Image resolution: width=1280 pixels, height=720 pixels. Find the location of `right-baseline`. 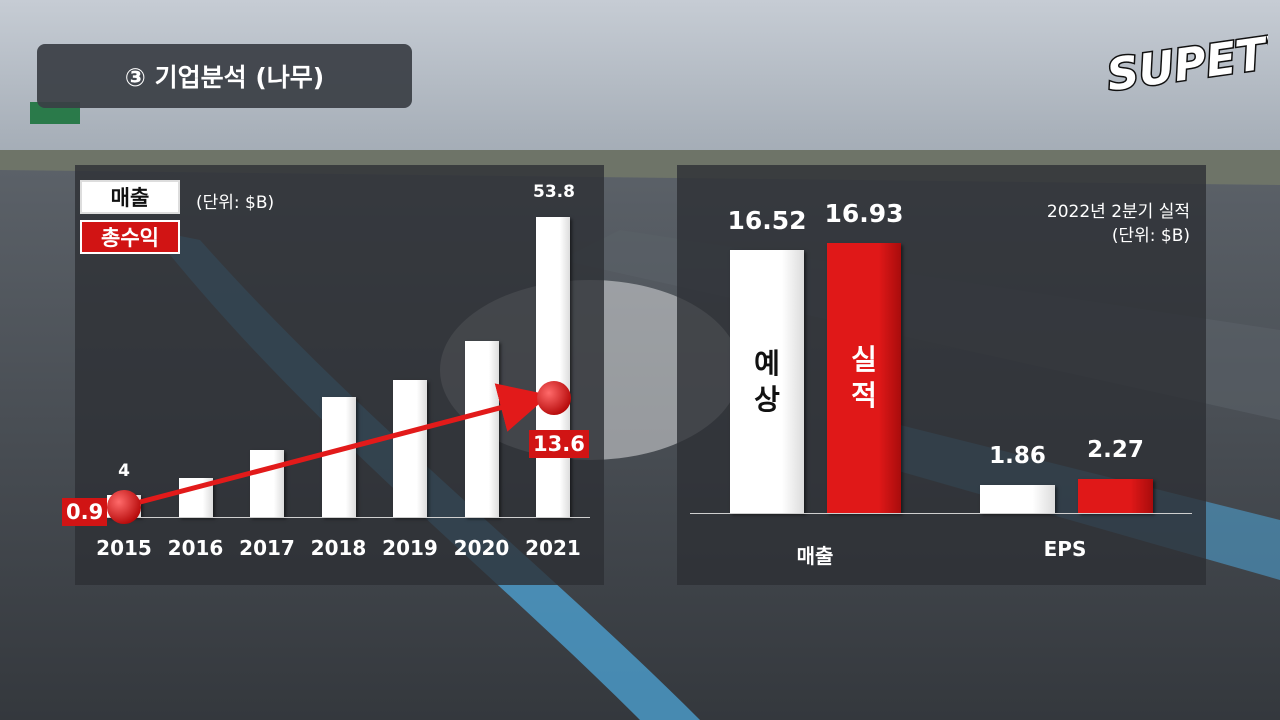

right-baseline is located at coordinates (941, 513).